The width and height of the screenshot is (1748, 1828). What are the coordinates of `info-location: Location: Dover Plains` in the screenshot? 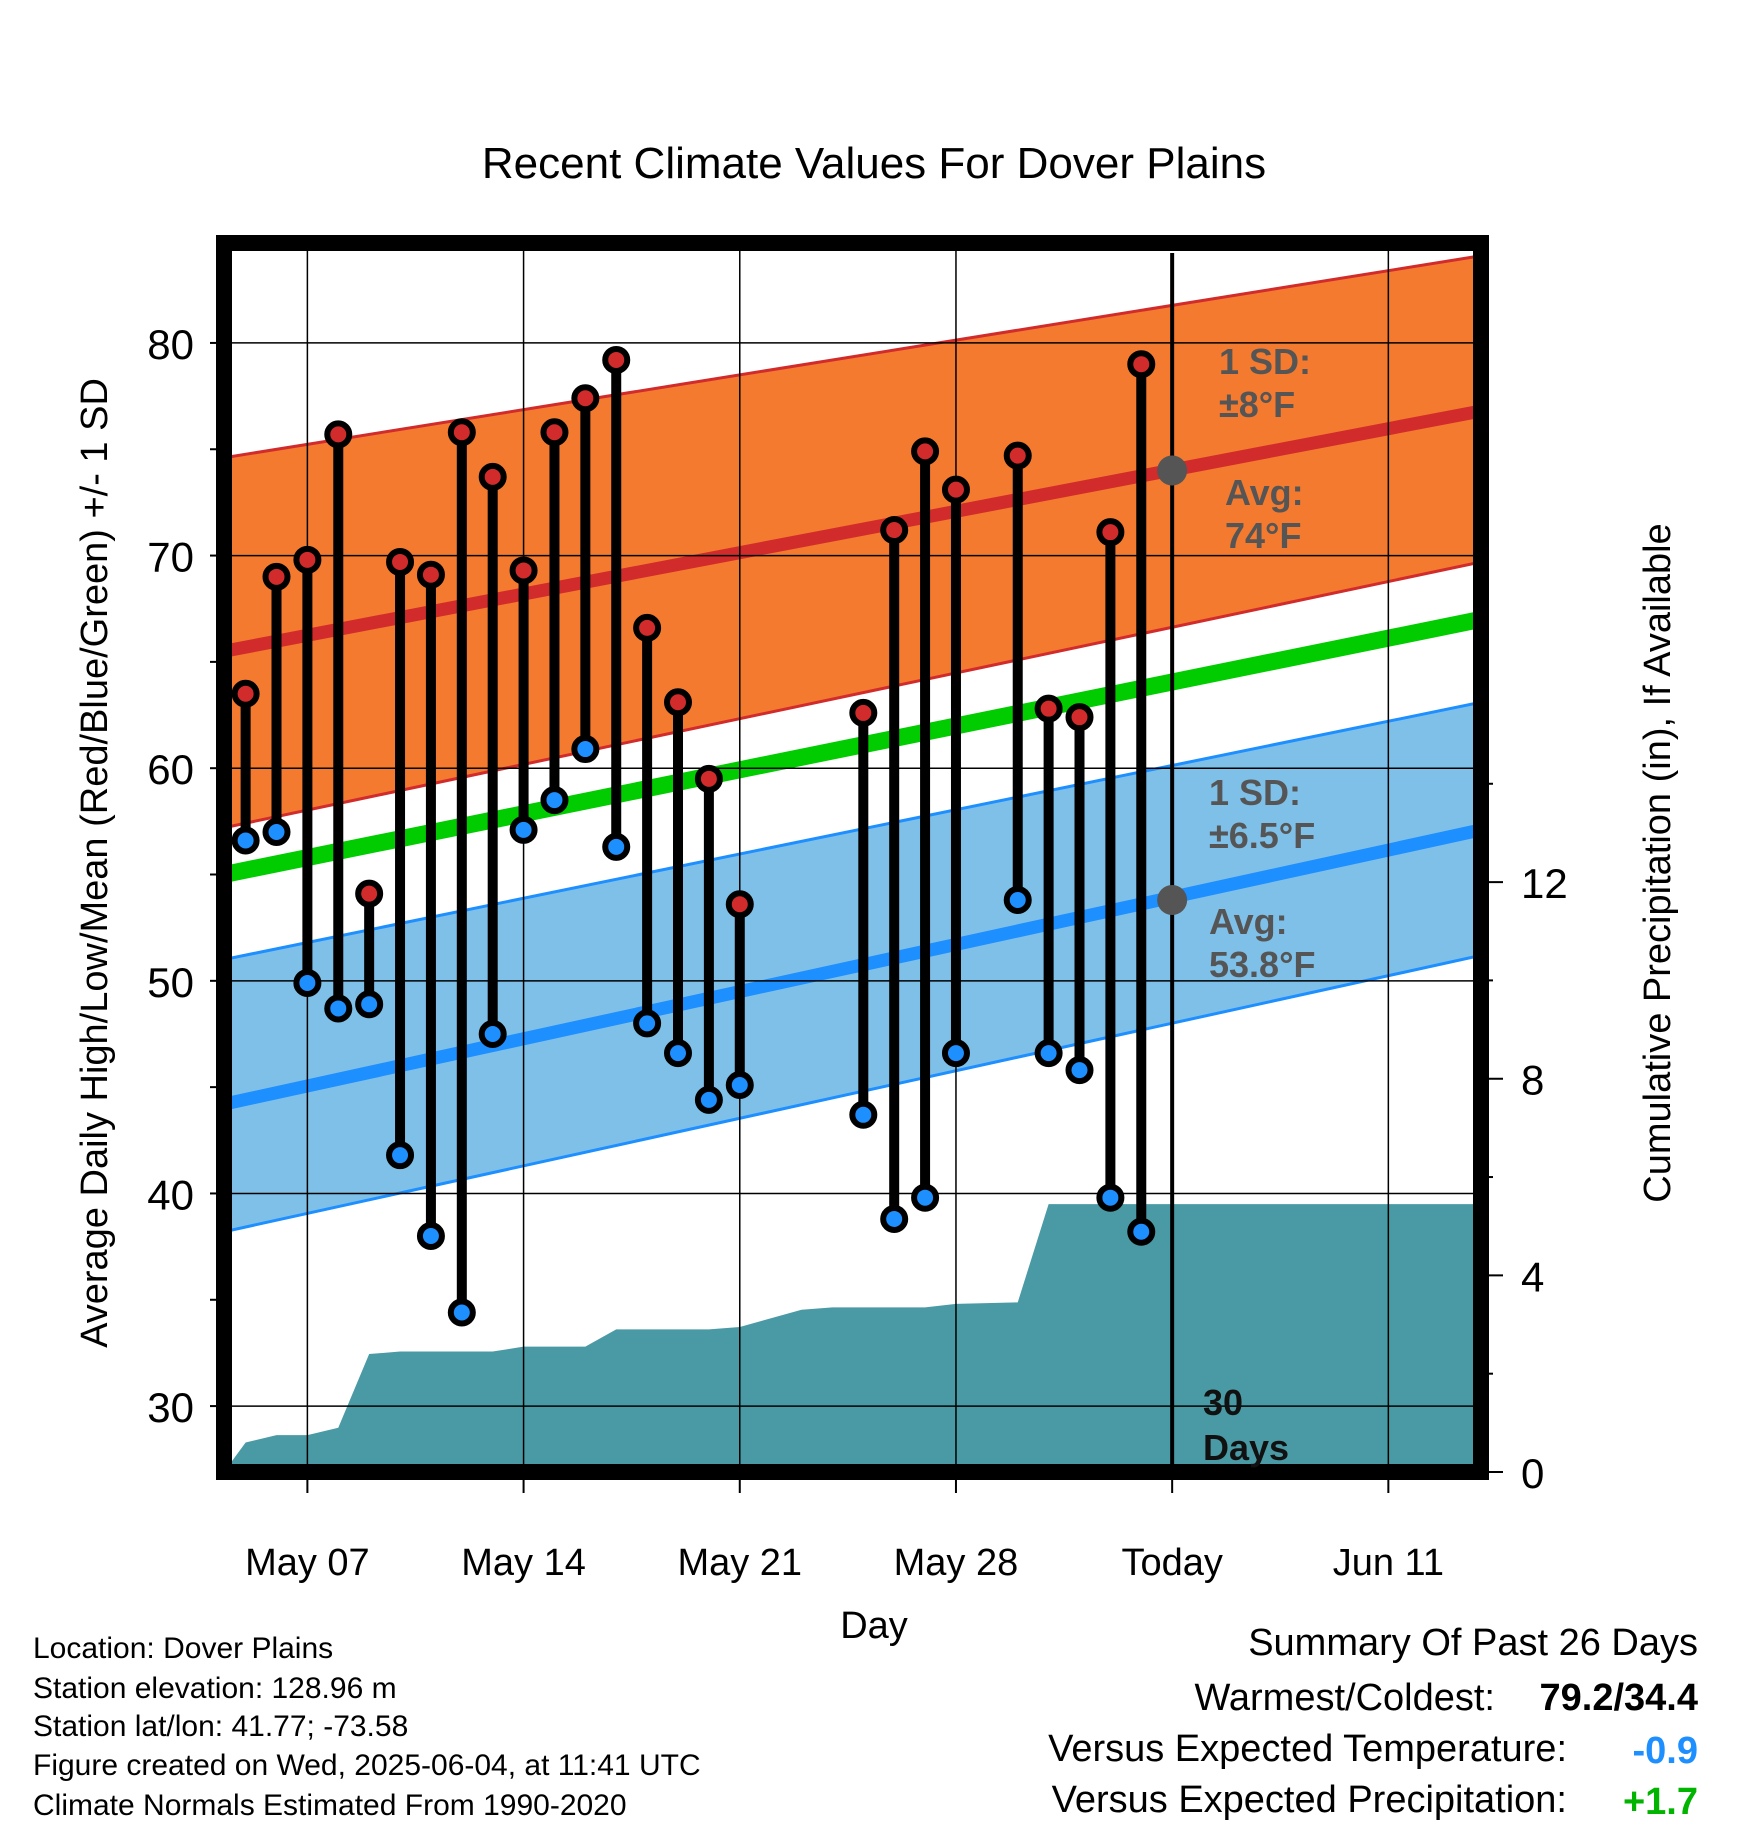 It's located at (183, 1648).